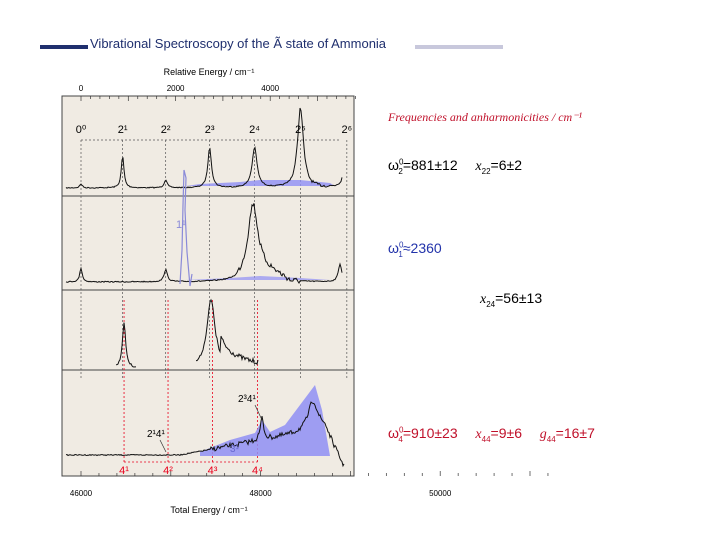 The image size is (720, 540). I want to click on v1-trace, so click(186, 228).